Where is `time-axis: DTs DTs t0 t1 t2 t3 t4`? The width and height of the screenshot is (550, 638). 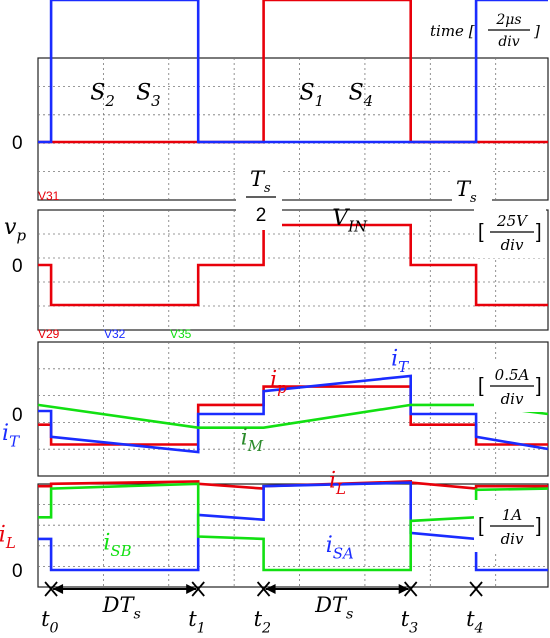
time-axis: DTs DTs t0 t1 t2 t3 t4 is located at coordinates (262, 608).